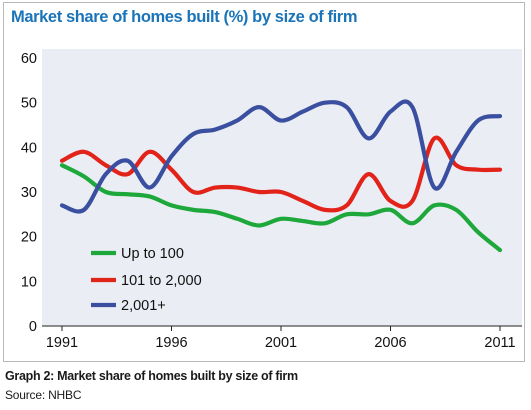  I want to click on x-tick-label: 2006, so click(390, 343).